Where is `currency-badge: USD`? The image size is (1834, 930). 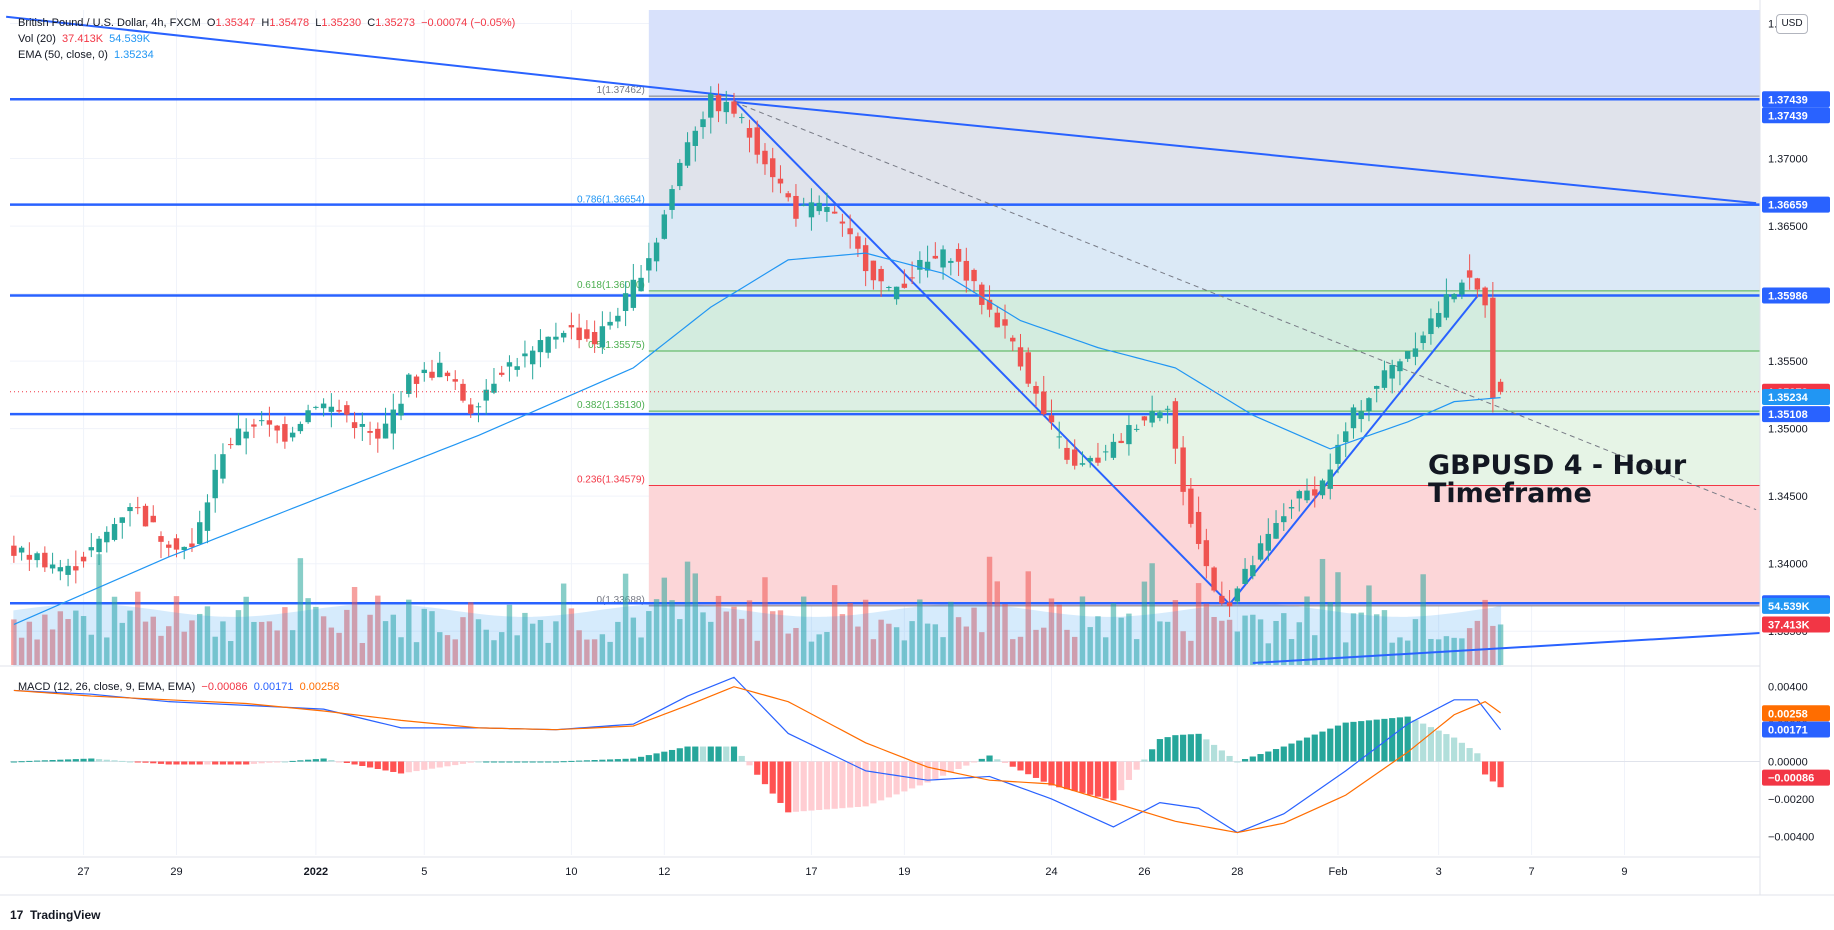 currency-badge: USD is located at coordinates (1792, 24).